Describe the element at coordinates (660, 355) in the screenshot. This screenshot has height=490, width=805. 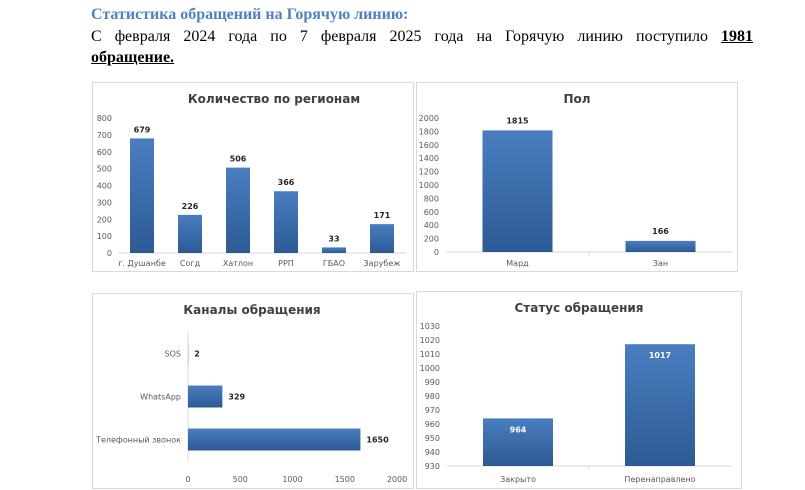
I see `data-label: 1017` at that location.